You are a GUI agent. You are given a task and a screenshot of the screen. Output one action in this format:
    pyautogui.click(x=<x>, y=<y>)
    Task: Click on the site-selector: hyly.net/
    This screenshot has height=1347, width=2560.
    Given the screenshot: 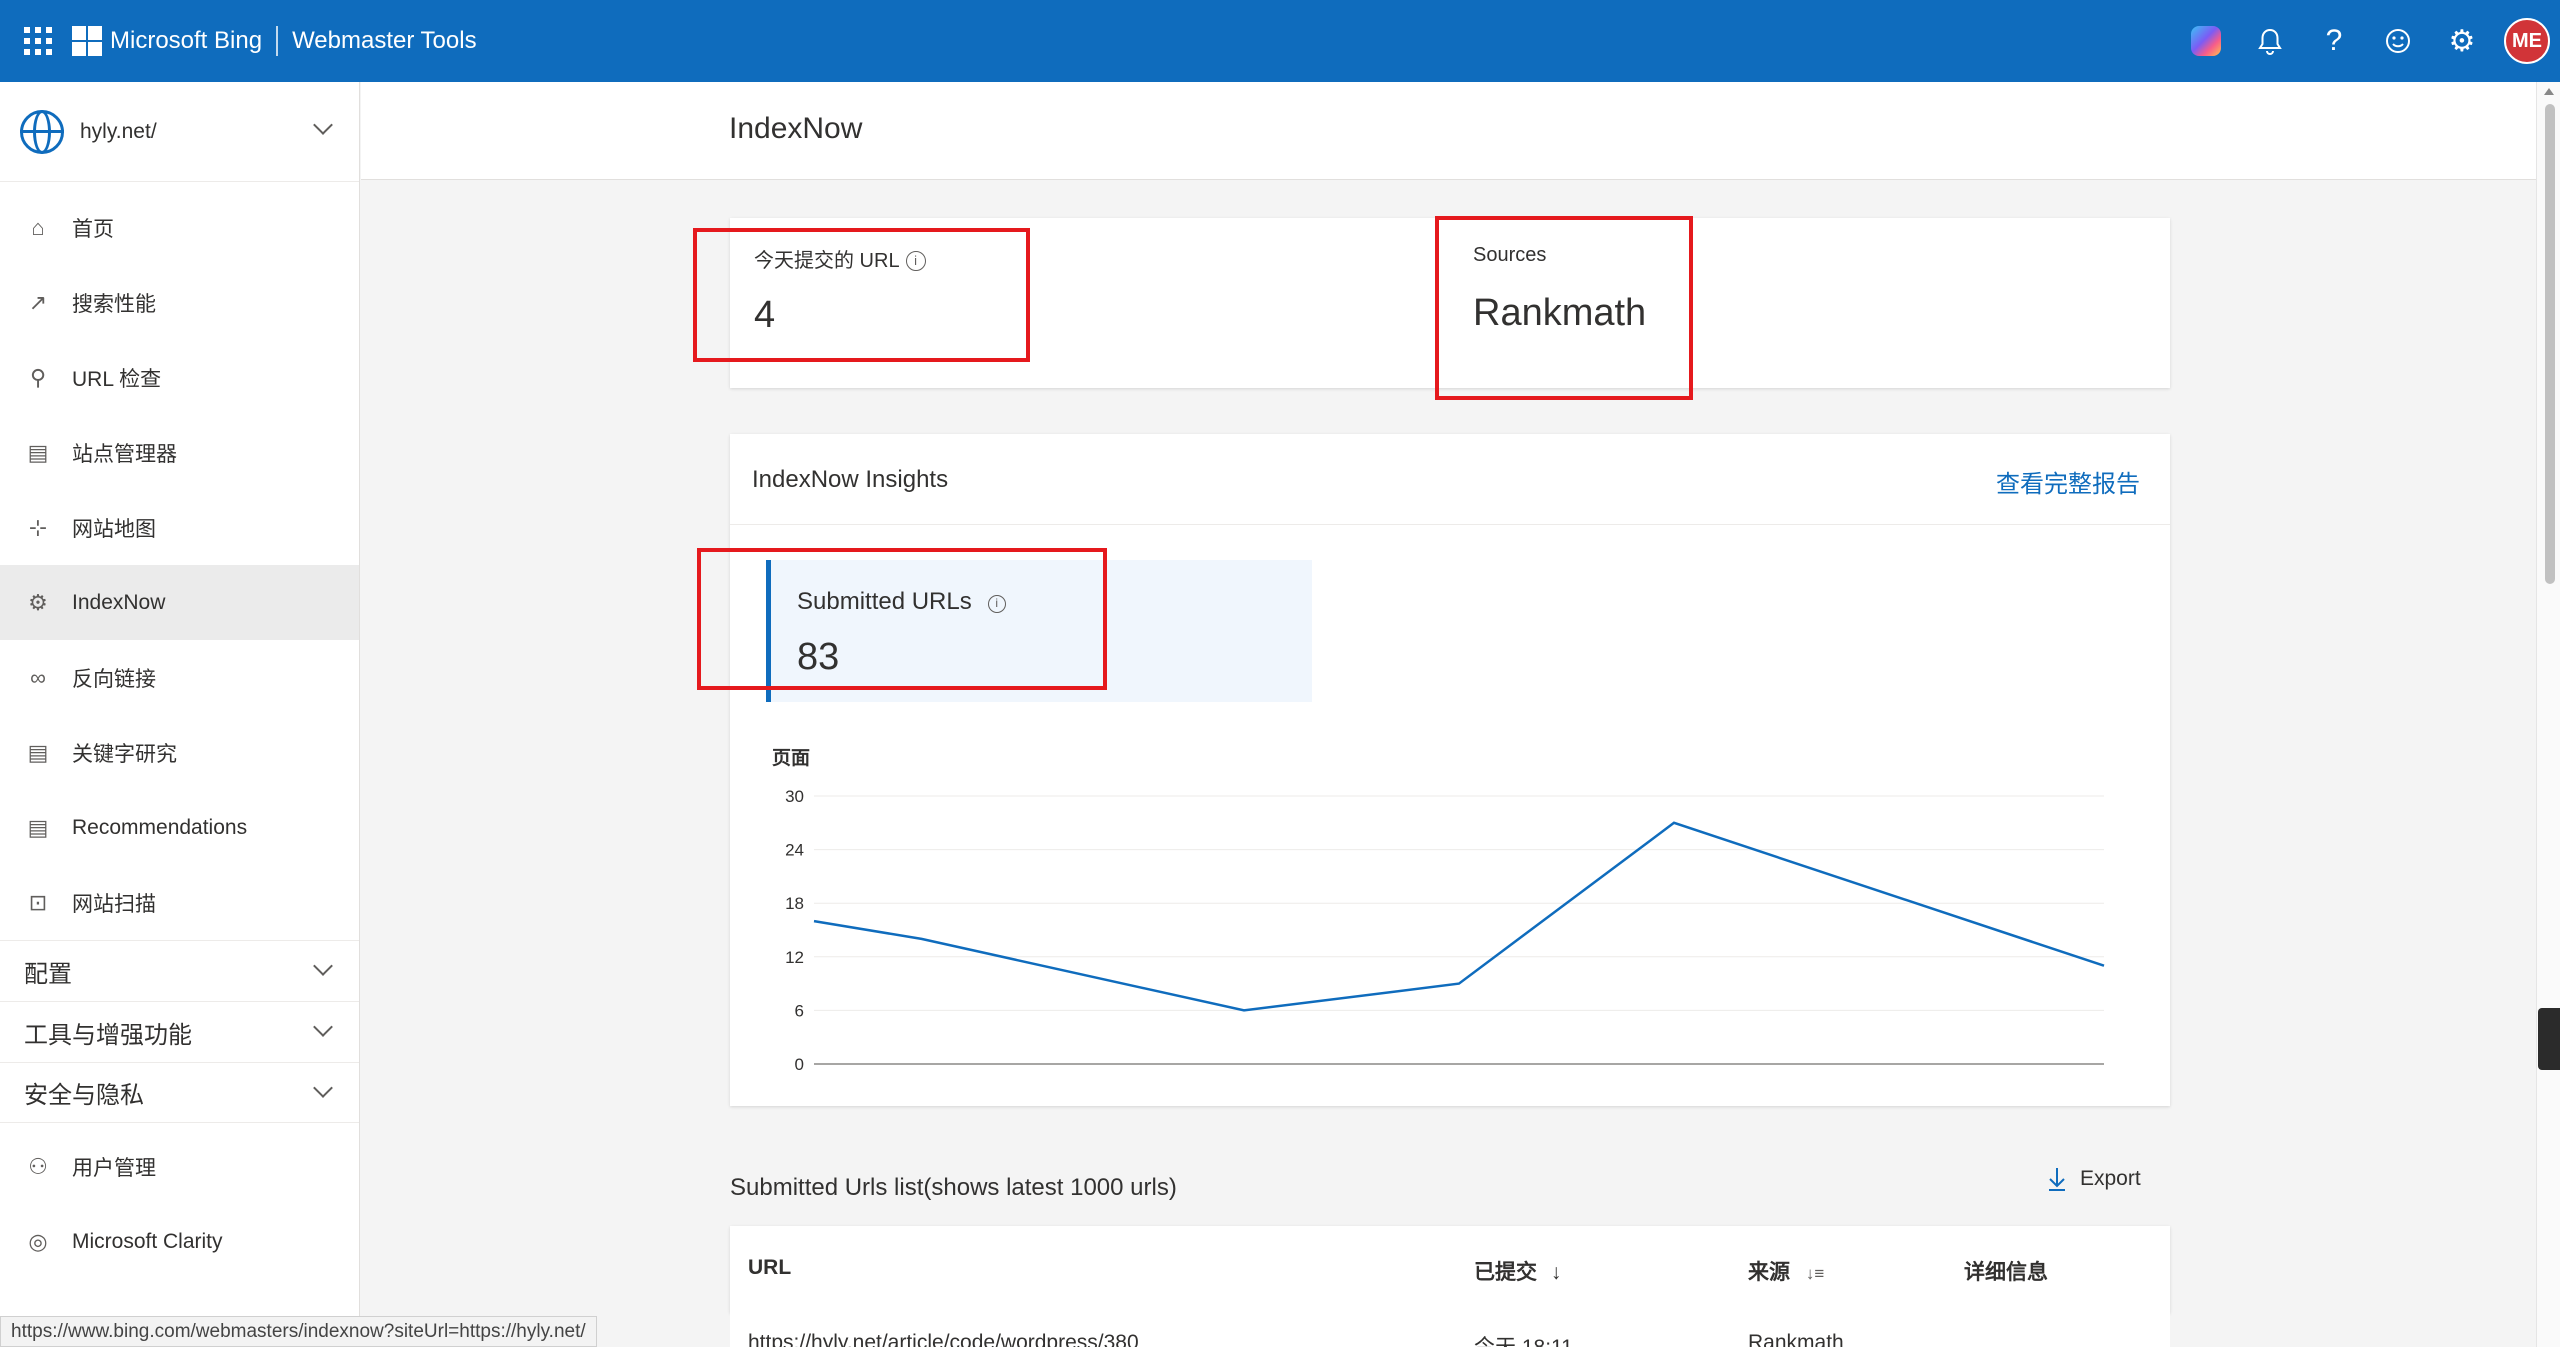 What is the action you would take?
    pyautogui.click(x=179, y=132)
    